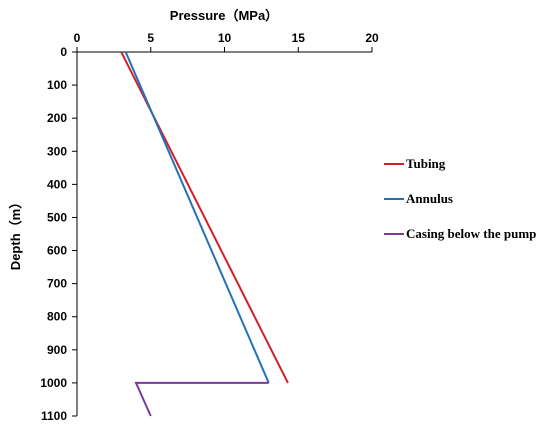 This screenshot has width=550, height=438. What do you see at coordinates (57, 317) in the screenshot?
I see `y-tick-label: 800` at bounding box center [57, 317].